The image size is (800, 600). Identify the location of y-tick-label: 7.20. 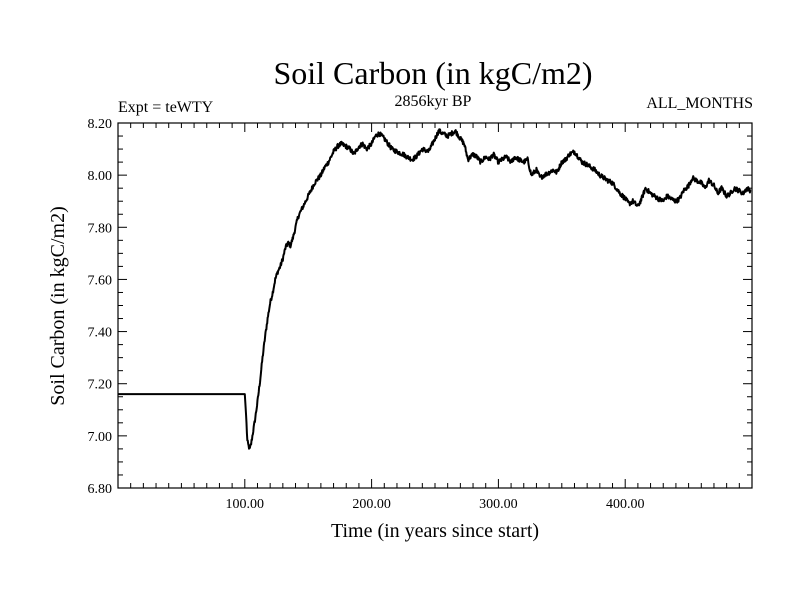
(100, 385).